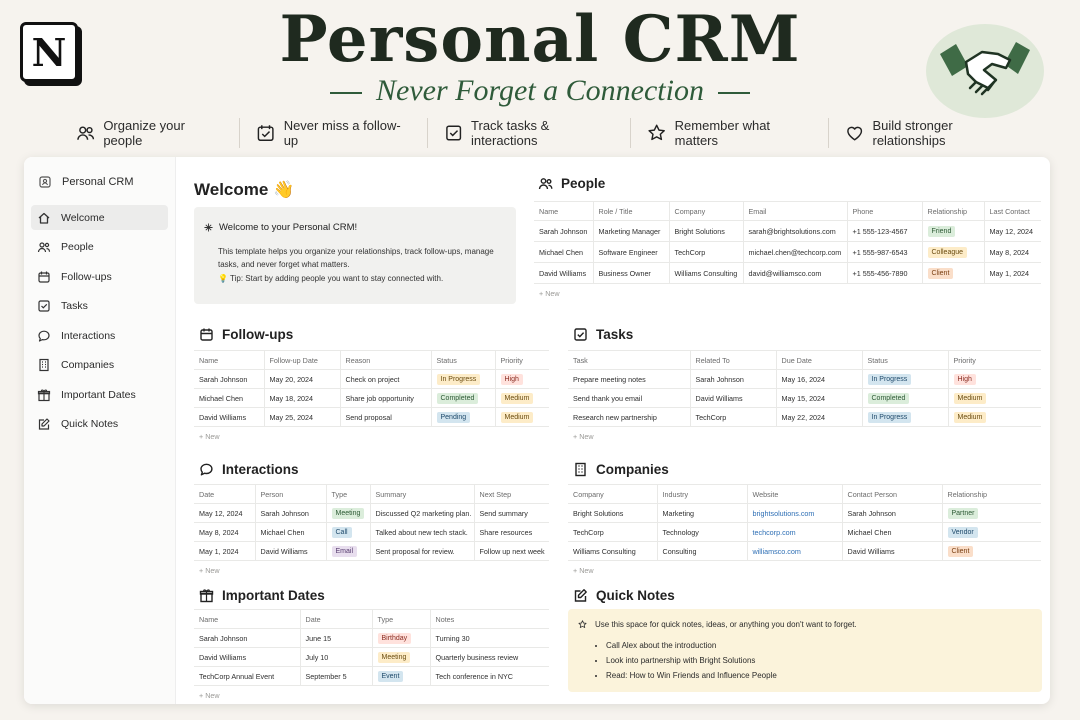  Describe the element at coordinates (630, 273) in the screenshot. I see `cell-role: Business Owner` at that location.